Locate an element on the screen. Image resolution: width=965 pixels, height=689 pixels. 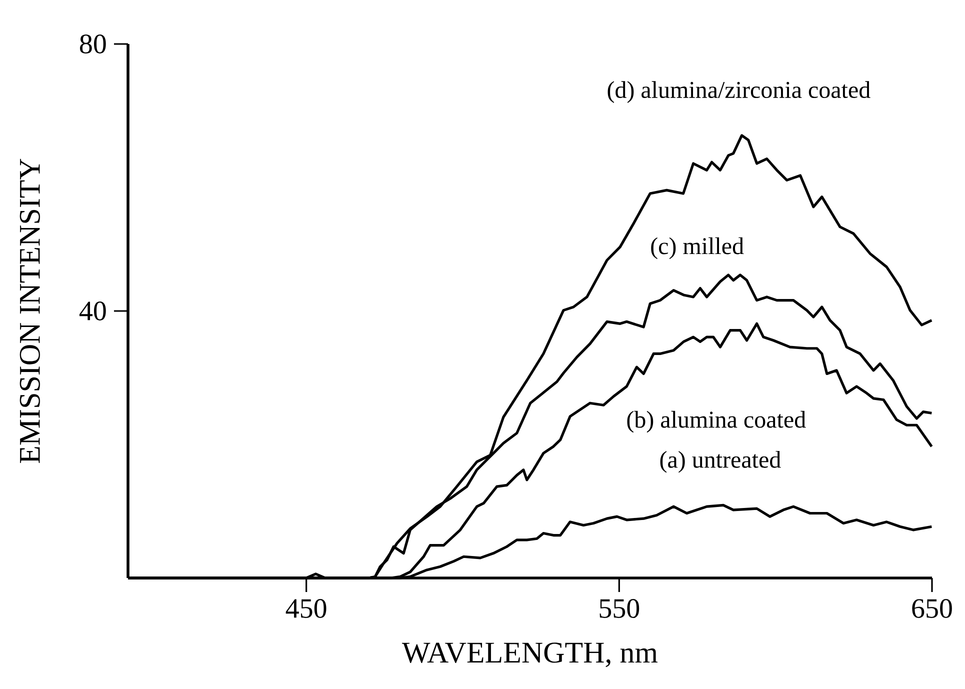
y-tick-label: 80 is located at coordinates (93, 44).